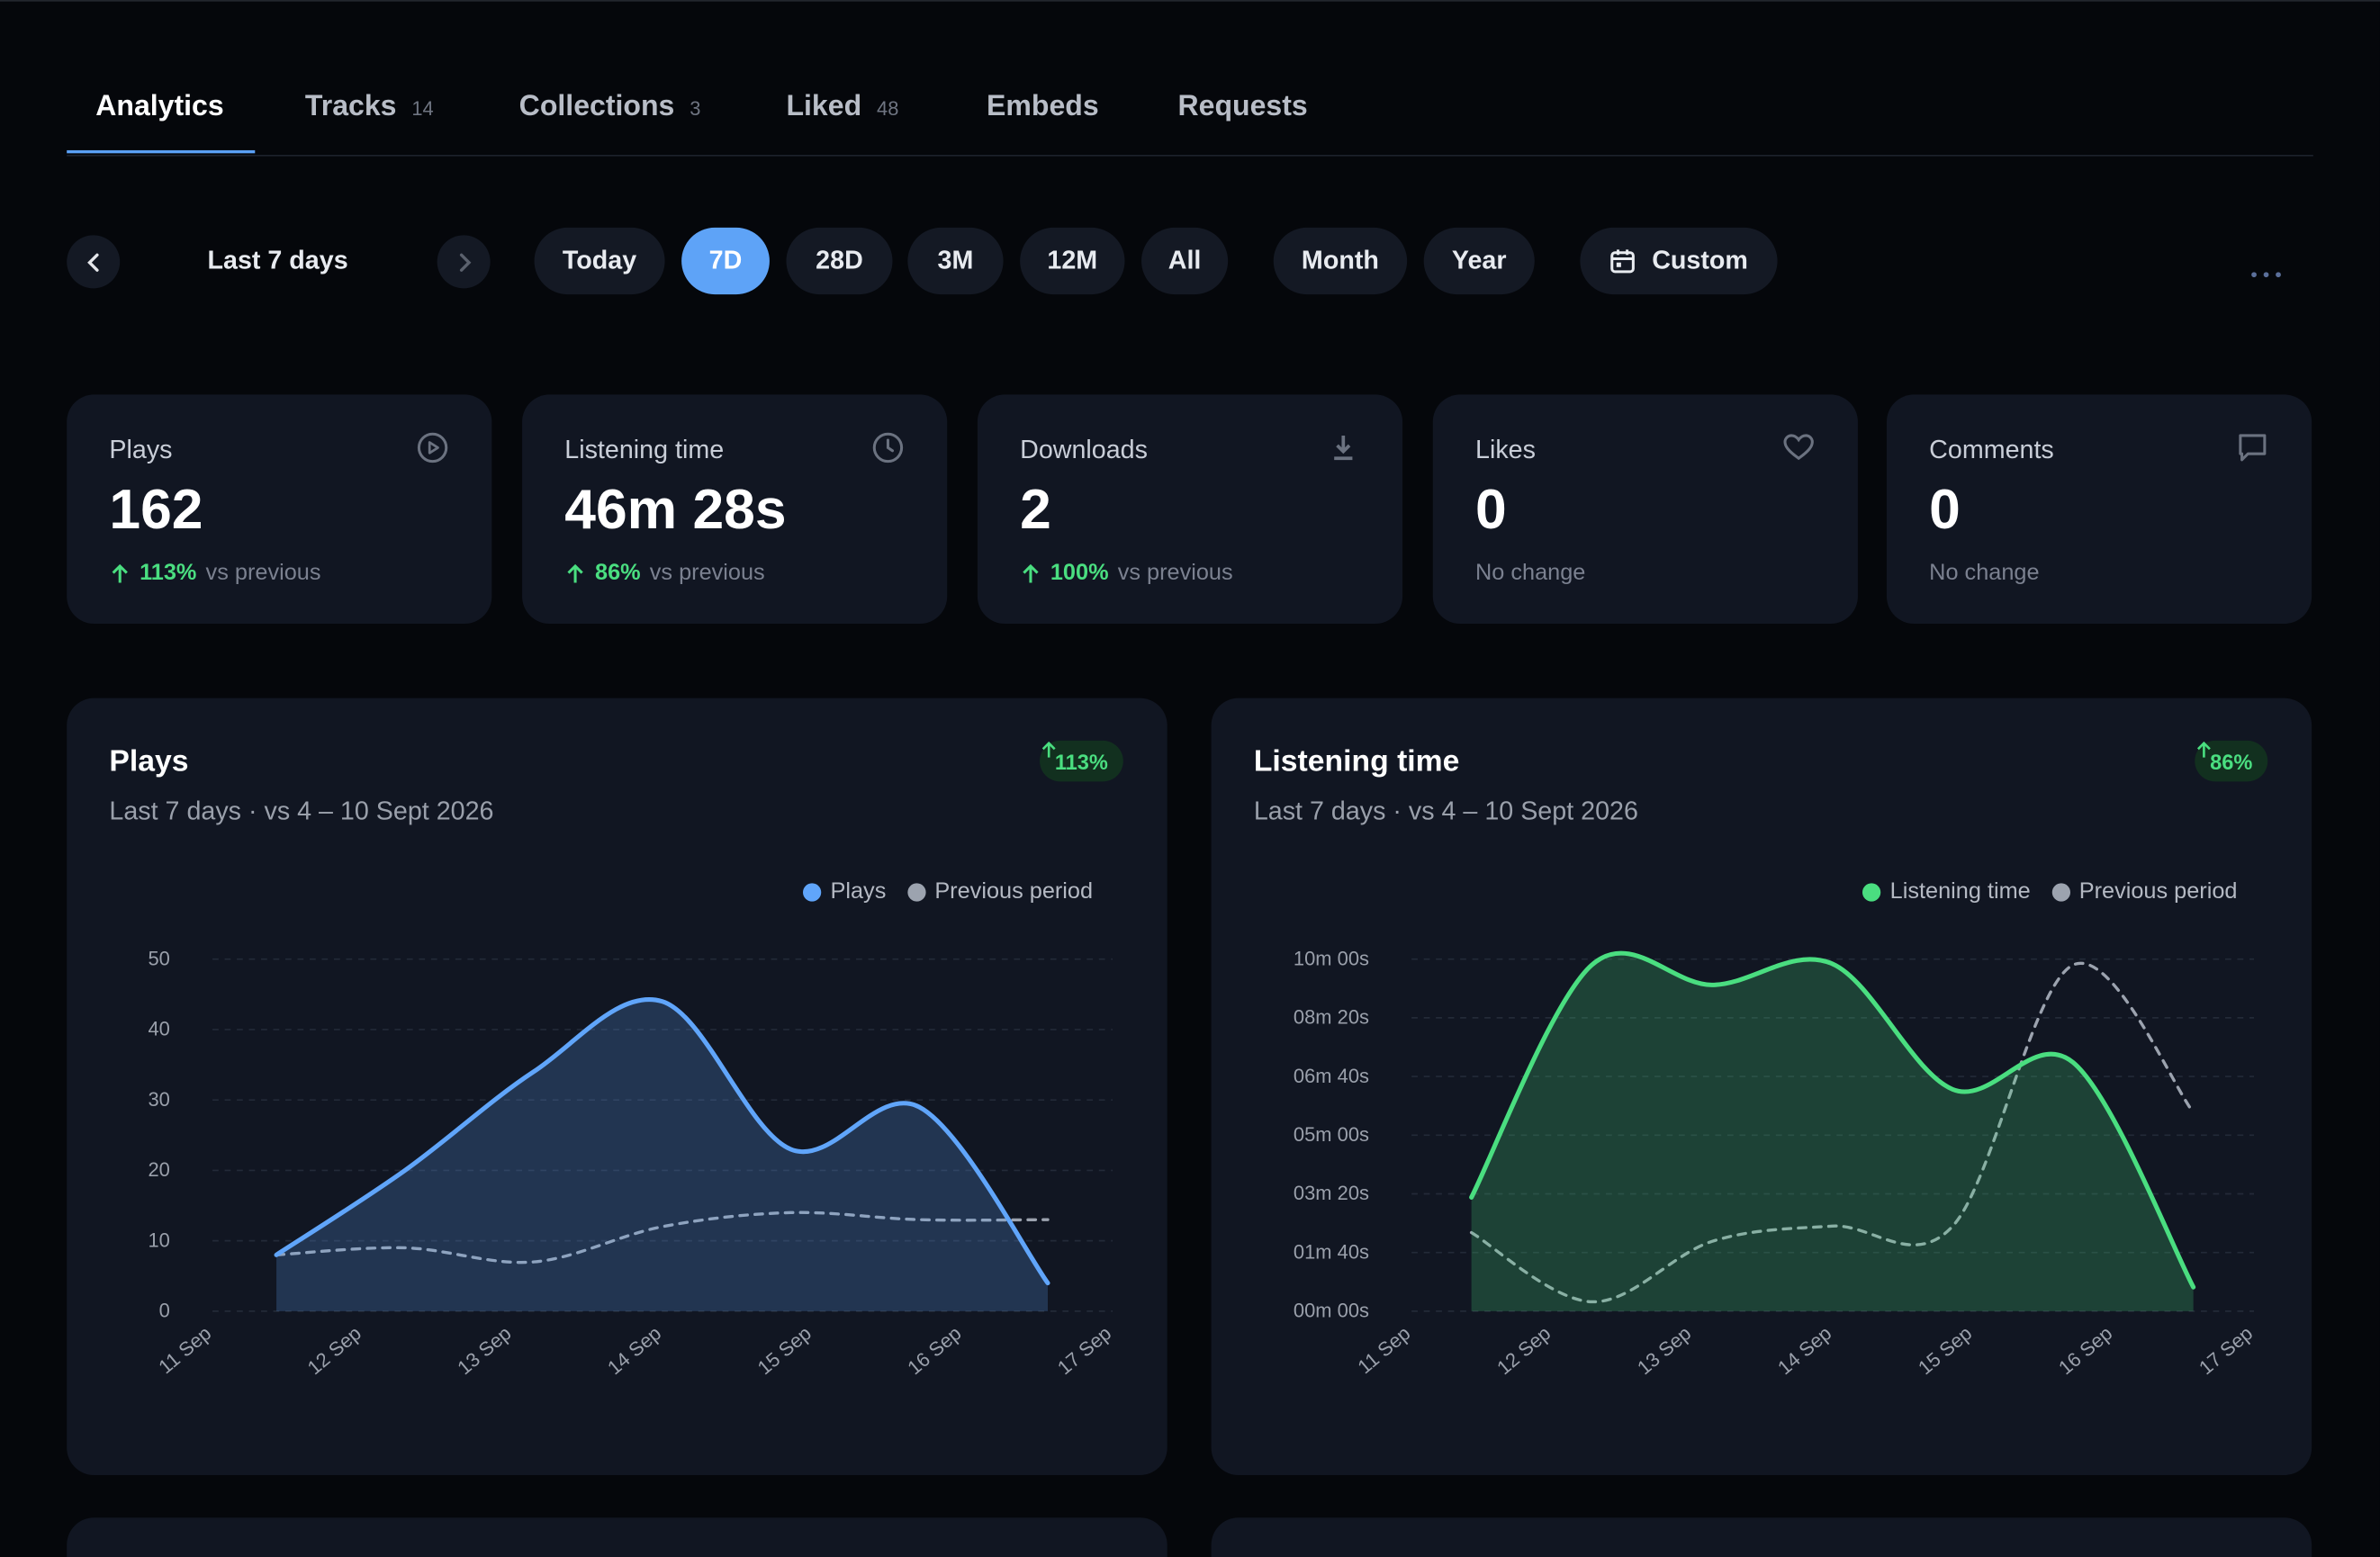 The image size is (2380, 1557). What do you see at coordinates (664, 573) in the screenshot?
I see `stat-change: 86% vs previous` at bounding box center [664, 573].